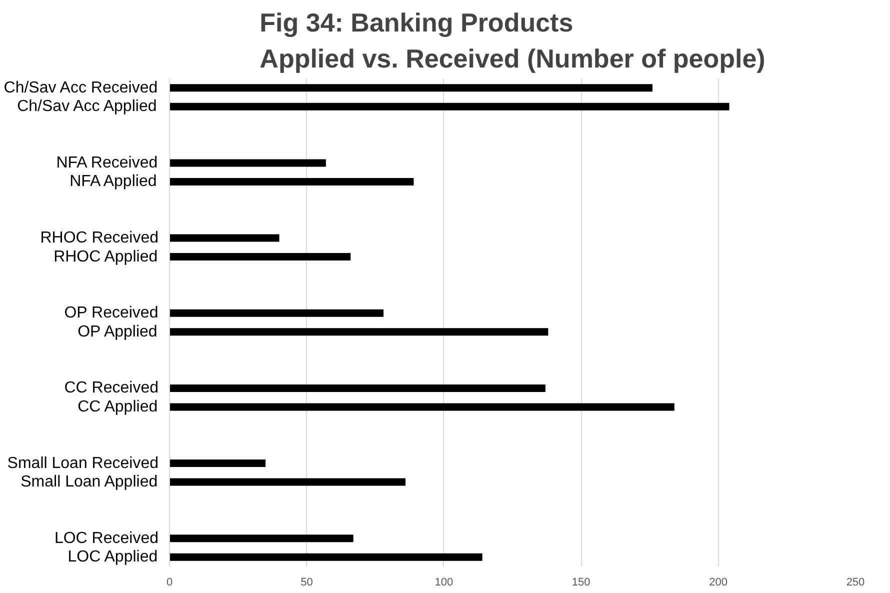  I want to click on x-tick-label: 50, so click(306, 582).